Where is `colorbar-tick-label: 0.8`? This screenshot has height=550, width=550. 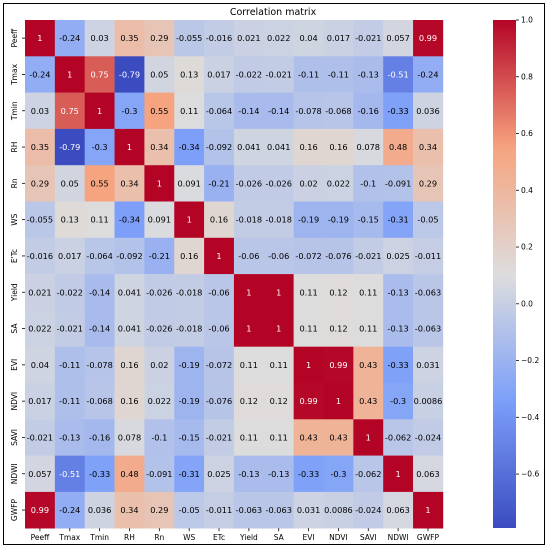
colorbar-tick-label: 0.8 is located at coordinates (527, 76).